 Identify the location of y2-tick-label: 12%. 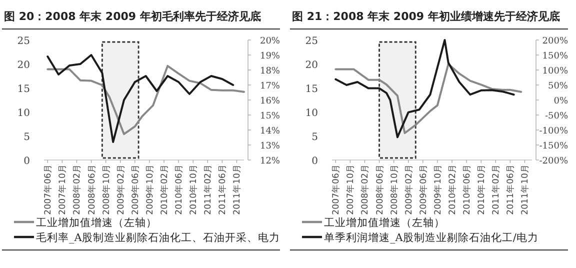
(270, 161).